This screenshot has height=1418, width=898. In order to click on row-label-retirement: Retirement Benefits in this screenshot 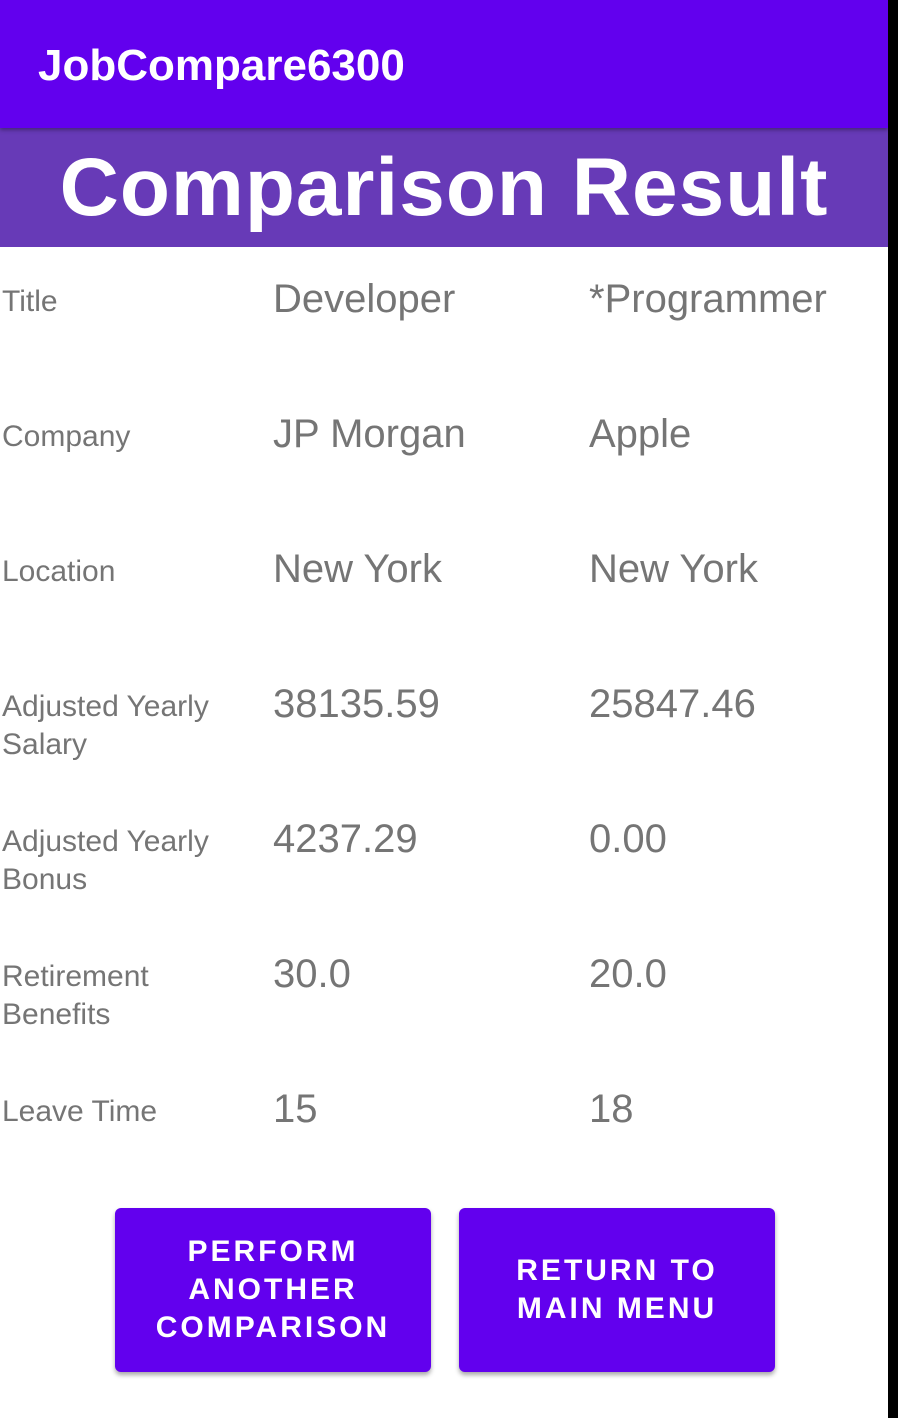, I will do `click(75, 995)`.